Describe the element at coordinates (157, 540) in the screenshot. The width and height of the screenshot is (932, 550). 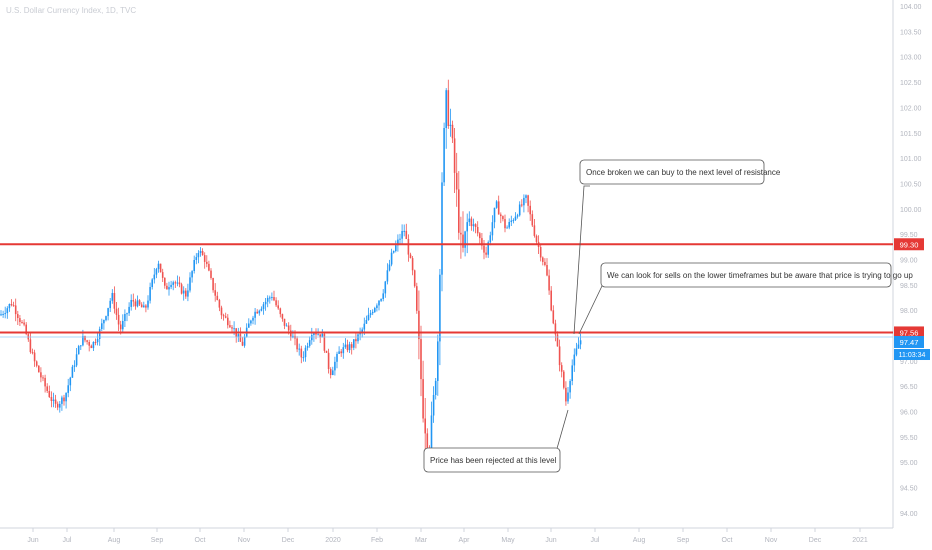
I see `x-tick-label: Sep` at that location.